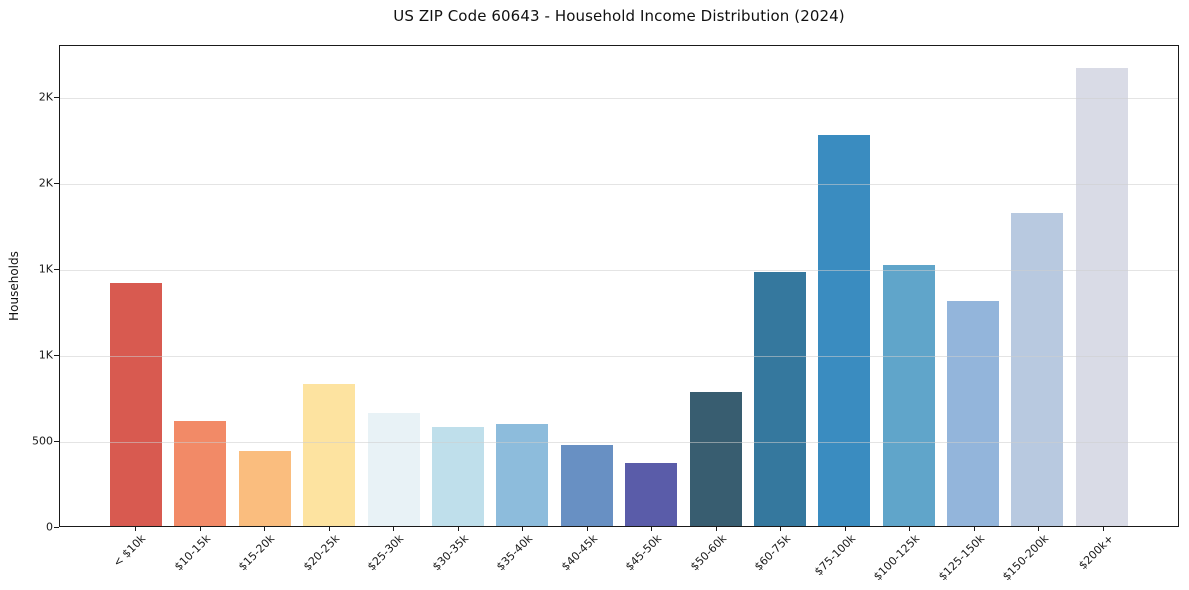  I want to click on bar-$125-150k, so click(973, 413).